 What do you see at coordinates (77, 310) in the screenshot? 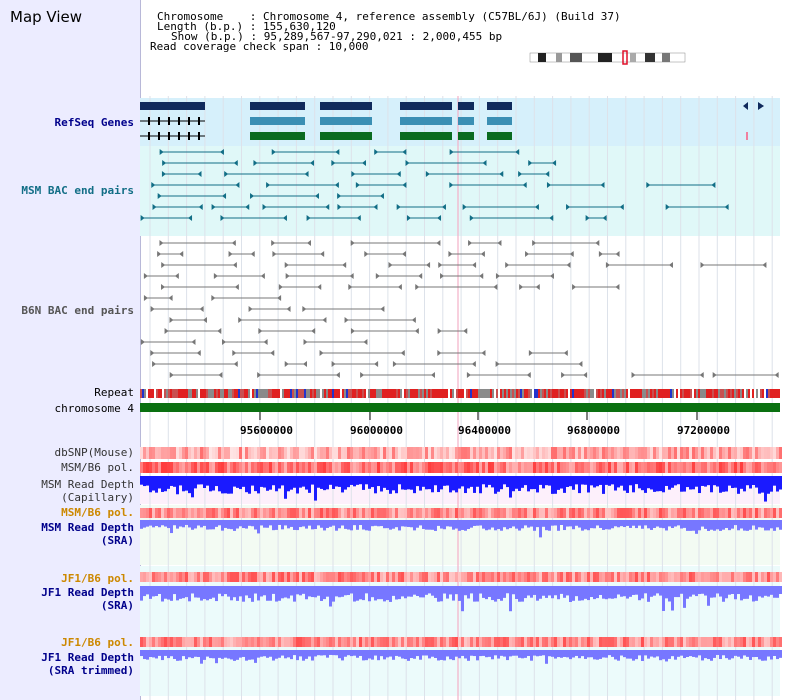
I see `b6n-bac-label: B6N BAC end pairs` at bounding box center [77, 310].